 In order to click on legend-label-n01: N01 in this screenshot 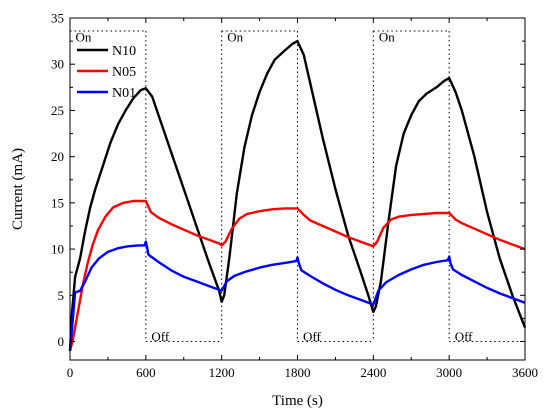, I will do `click(124, 93)`.